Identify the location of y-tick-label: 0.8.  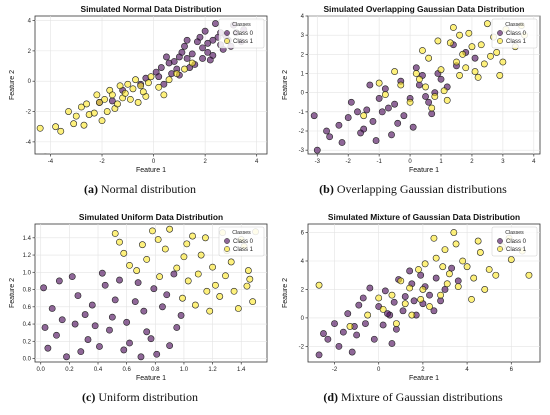
(27, 291).